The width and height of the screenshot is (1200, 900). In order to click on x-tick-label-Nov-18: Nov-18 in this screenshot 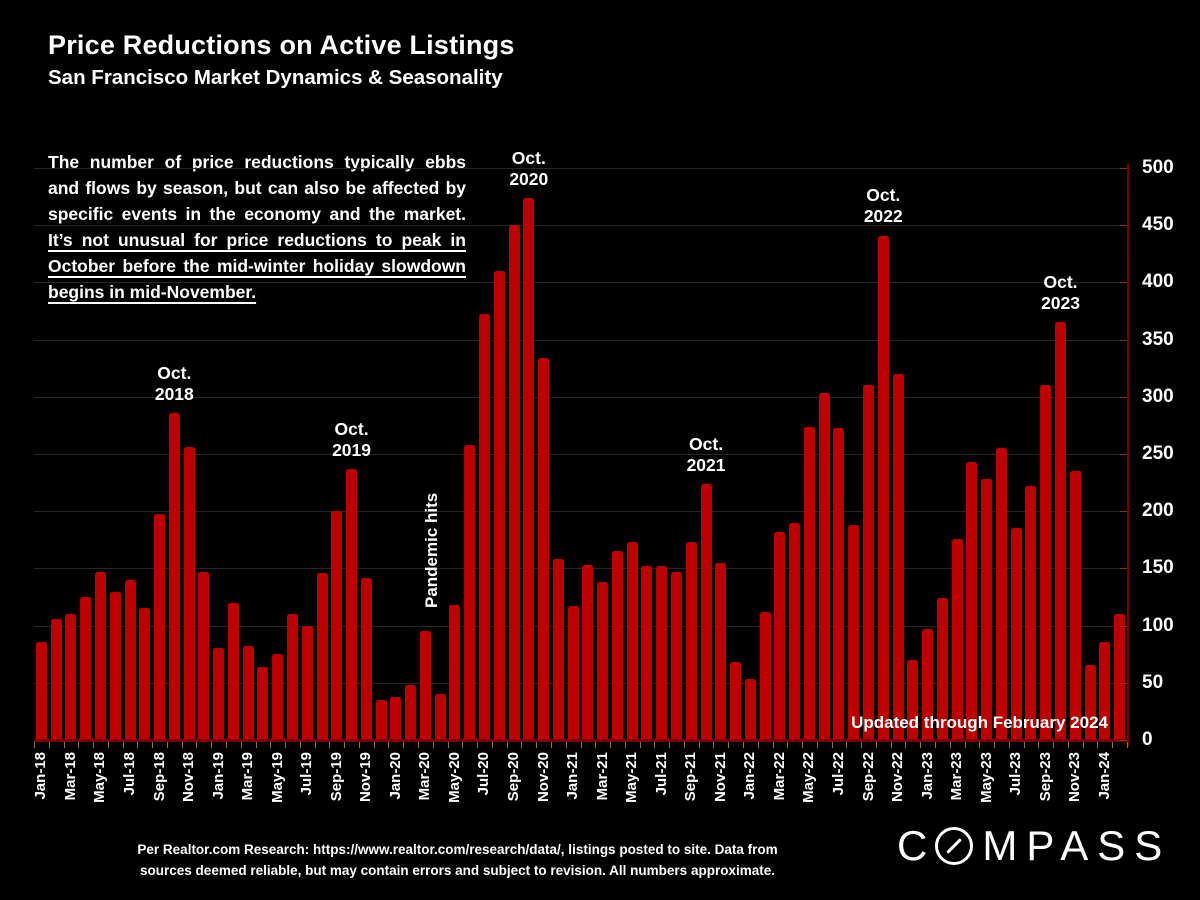, I will do `click(189, 777)`.